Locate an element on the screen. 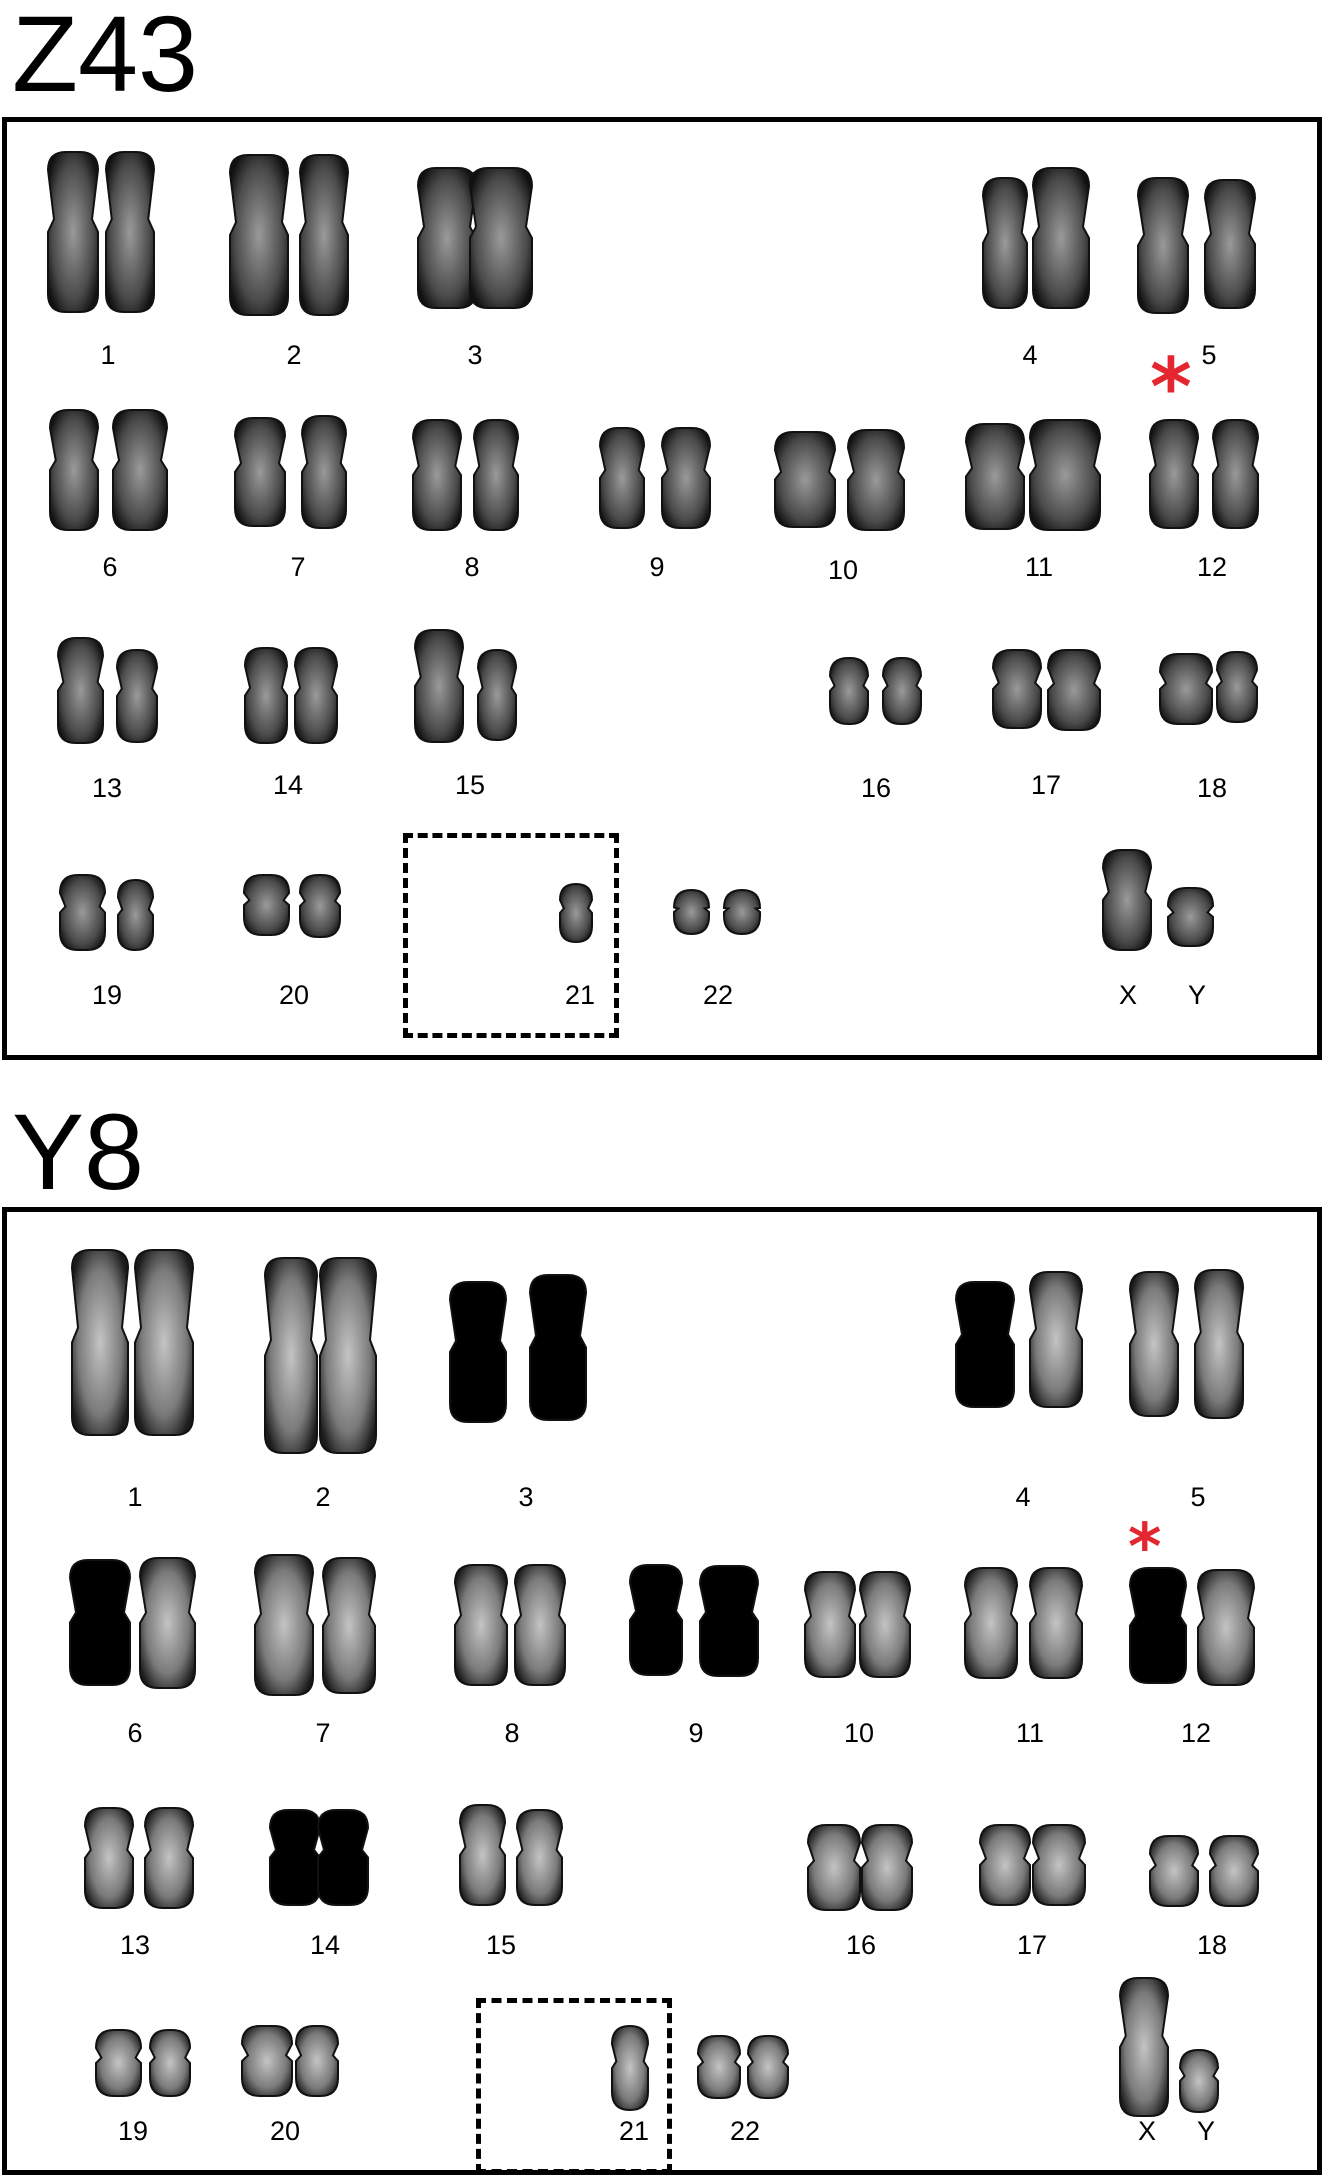  chromosome-label: 14 is located at coordinates (325, 1945).